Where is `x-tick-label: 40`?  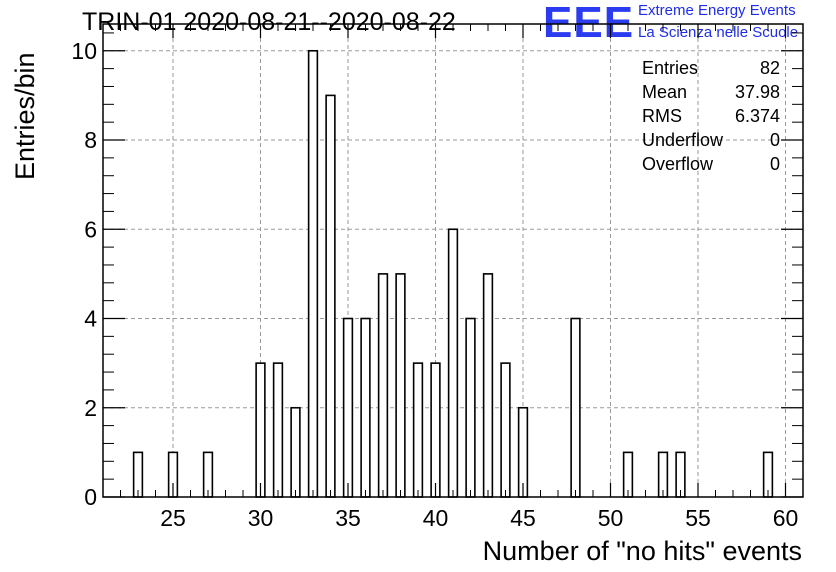 x-tick-label: 40 is located at coordinates (436, 518).